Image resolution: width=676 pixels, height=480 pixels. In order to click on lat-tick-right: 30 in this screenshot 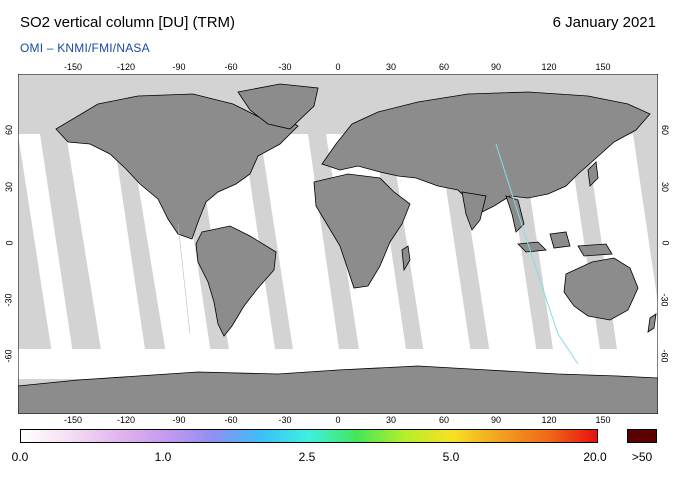, I will do `click(665, 187)`.